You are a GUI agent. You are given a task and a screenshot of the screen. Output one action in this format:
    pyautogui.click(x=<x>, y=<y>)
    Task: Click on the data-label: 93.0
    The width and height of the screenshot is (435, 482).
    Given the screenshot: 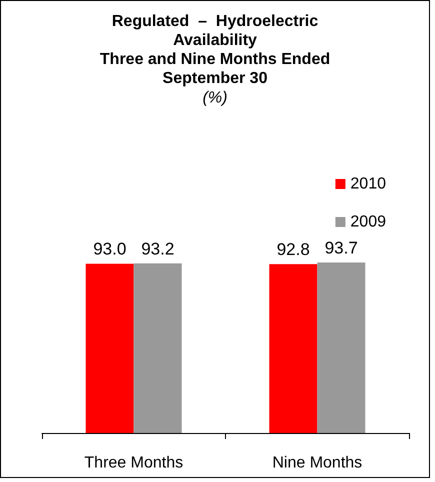 What is the action you would take?
    pyautogui.click(x=109, y=249)
    